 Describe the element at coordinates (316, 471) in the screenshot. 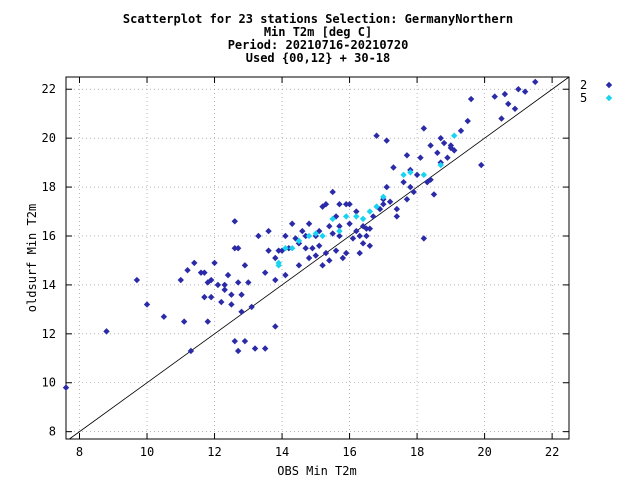

I see `x-axis-label: OBS Min T2m` at that location.